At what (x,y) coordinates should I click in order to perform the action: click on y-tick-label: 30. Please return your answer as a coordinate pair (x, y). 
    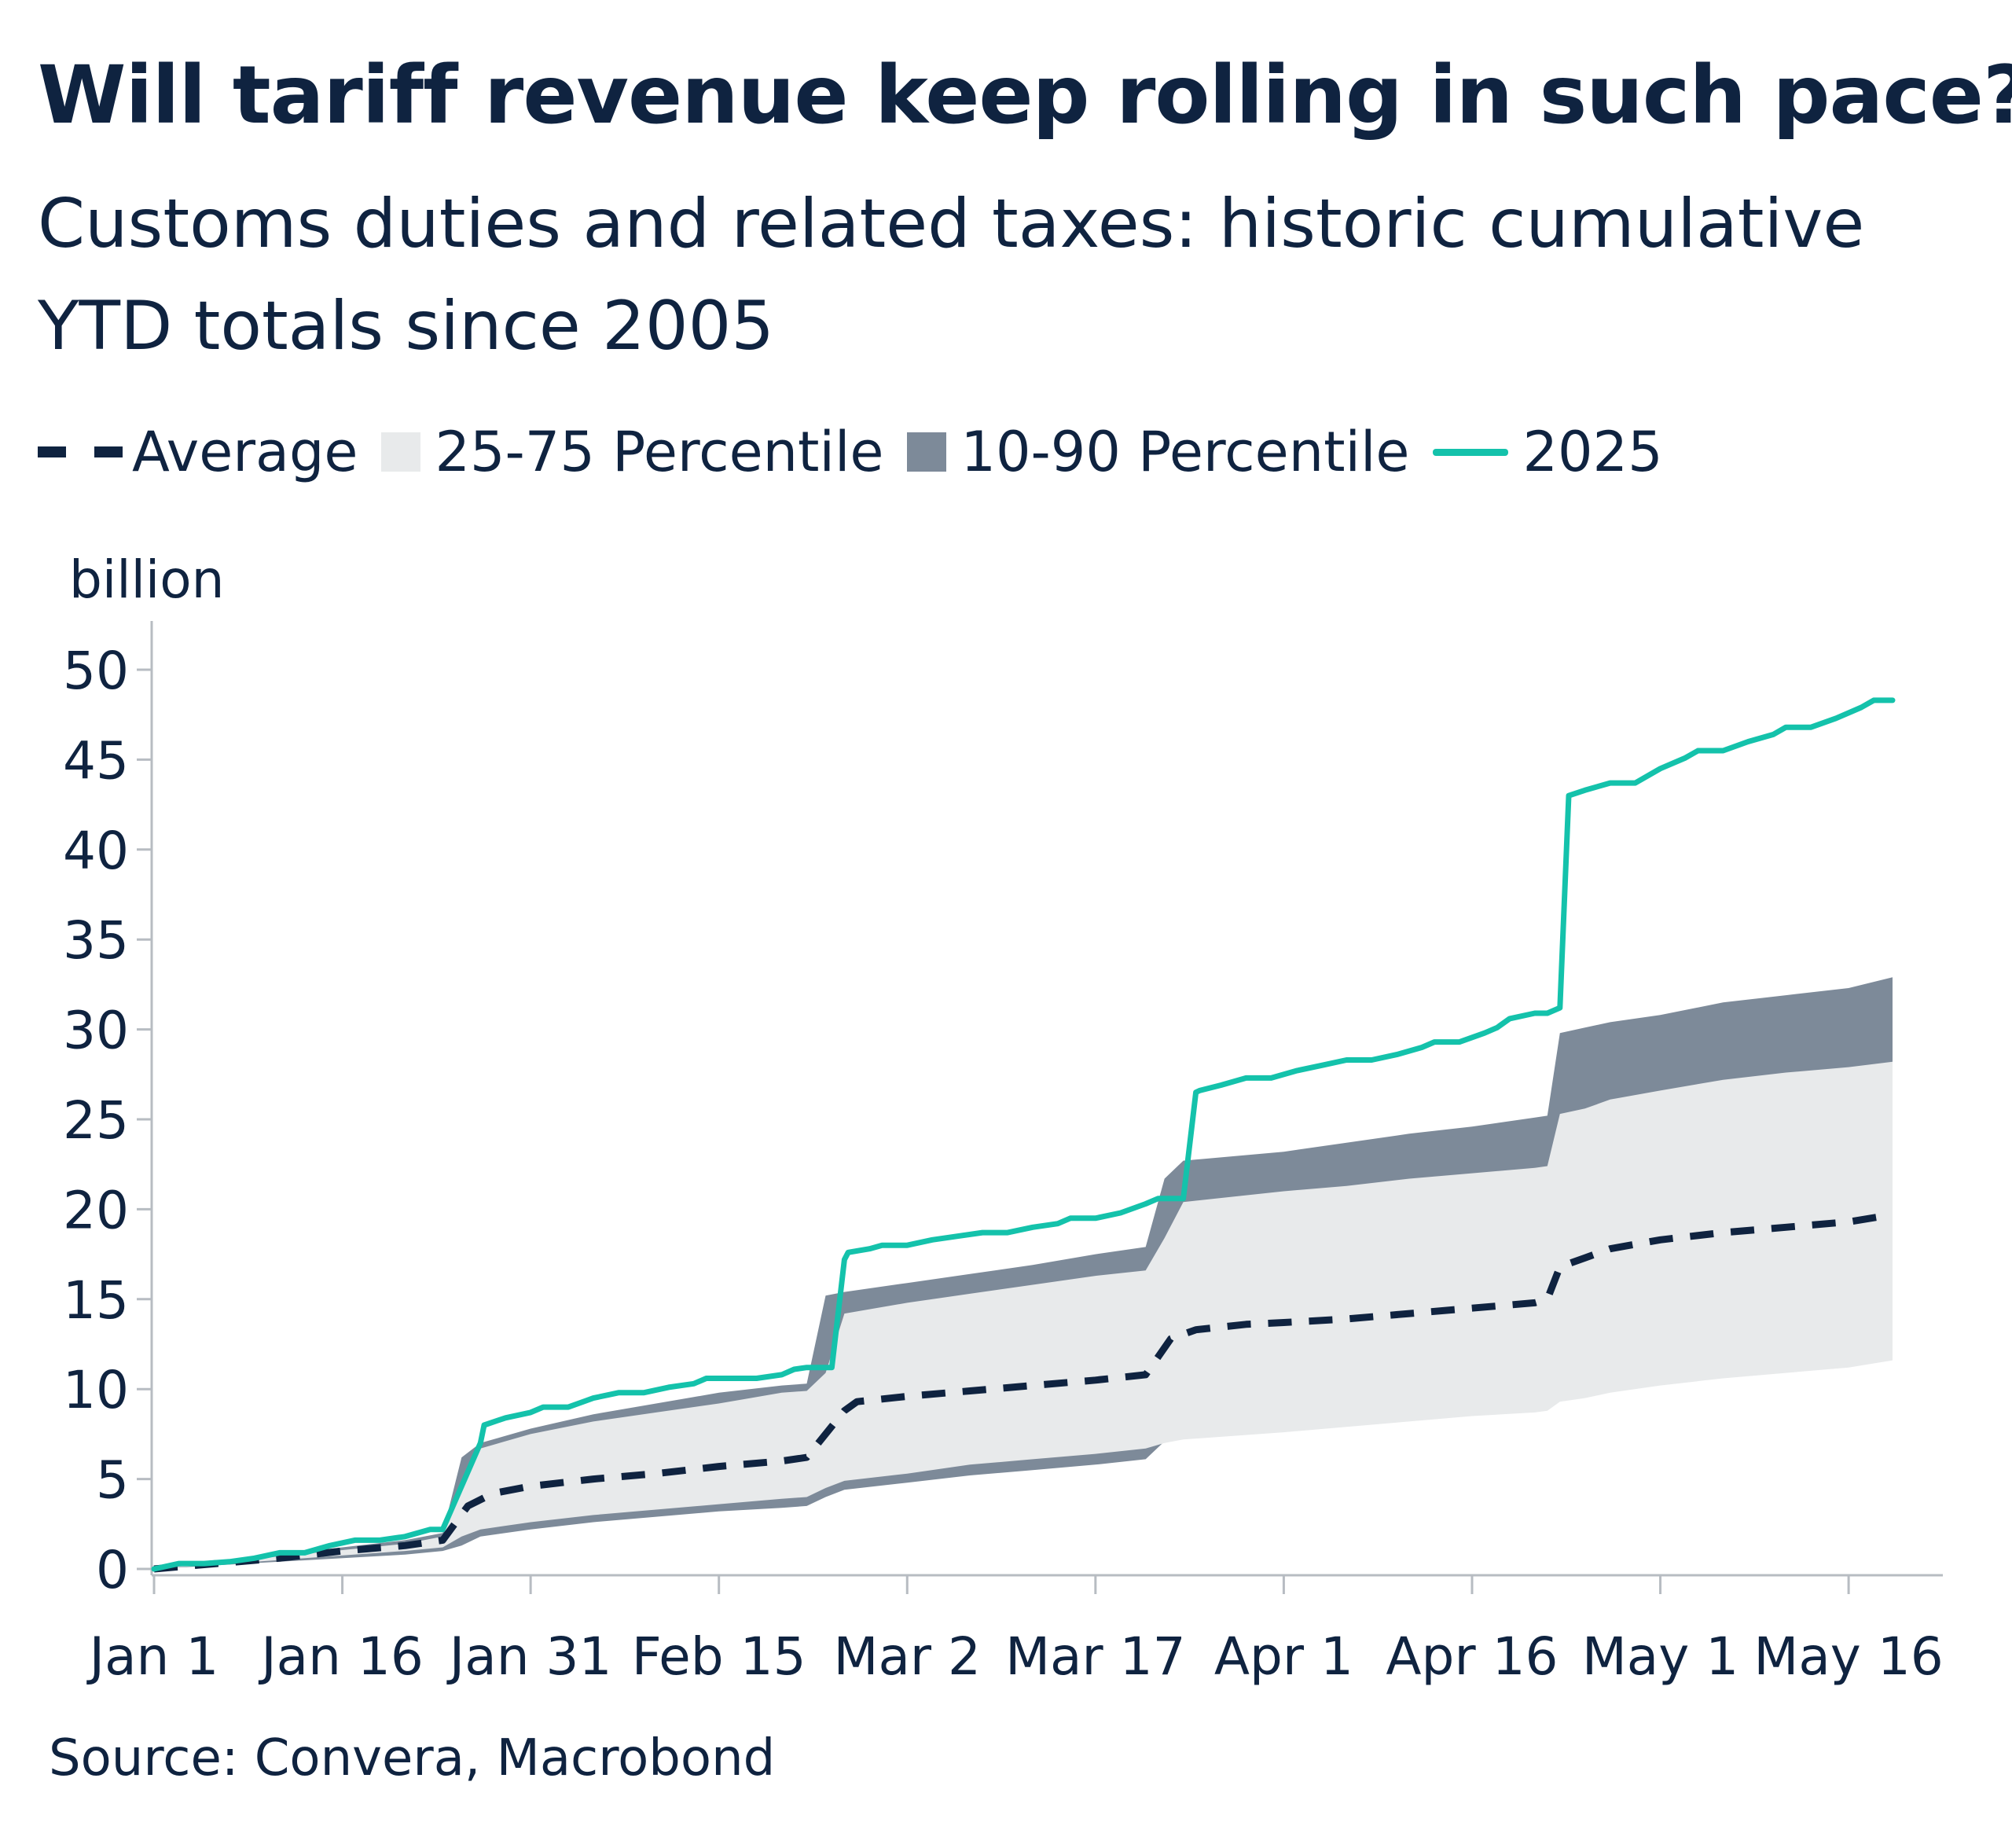
    Looking at the image, I should click on (96, 1031).